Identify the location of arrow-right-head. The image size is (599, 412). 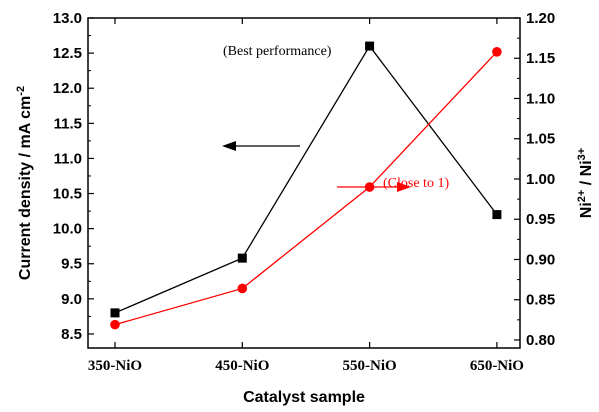
(404, 187).